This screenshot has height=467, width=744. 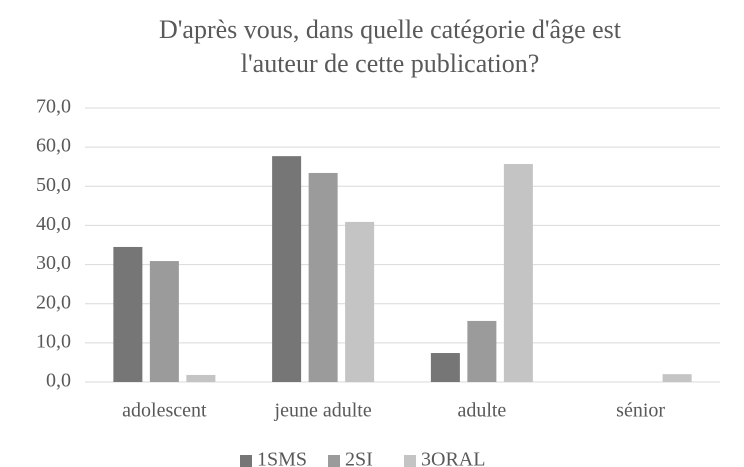 I want to click on y-tick-label: 60,0, so click(x=53, y=146).